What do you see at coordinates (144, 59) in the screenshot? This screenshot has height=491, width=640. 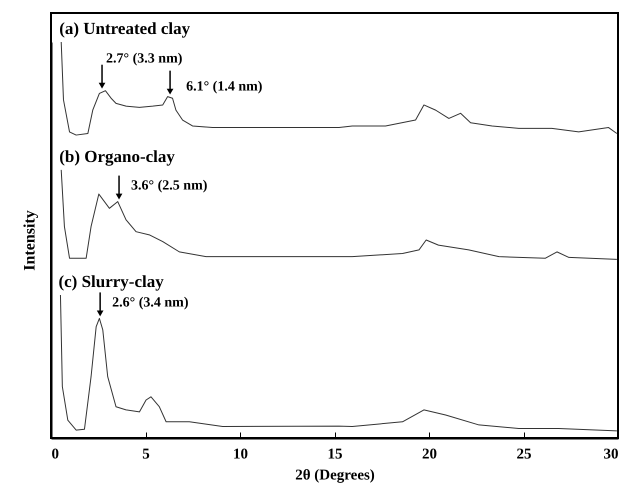 I see `annotation: 2.7° (3.3 nm)` at bounding box center [144, 59].